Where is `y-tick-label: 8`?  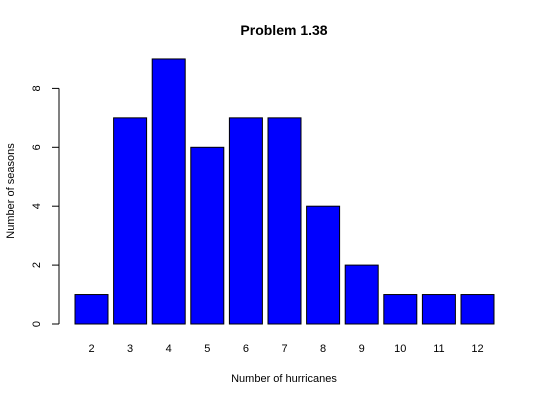
y-tick-label: 8 is located at coordinates (37, 88).